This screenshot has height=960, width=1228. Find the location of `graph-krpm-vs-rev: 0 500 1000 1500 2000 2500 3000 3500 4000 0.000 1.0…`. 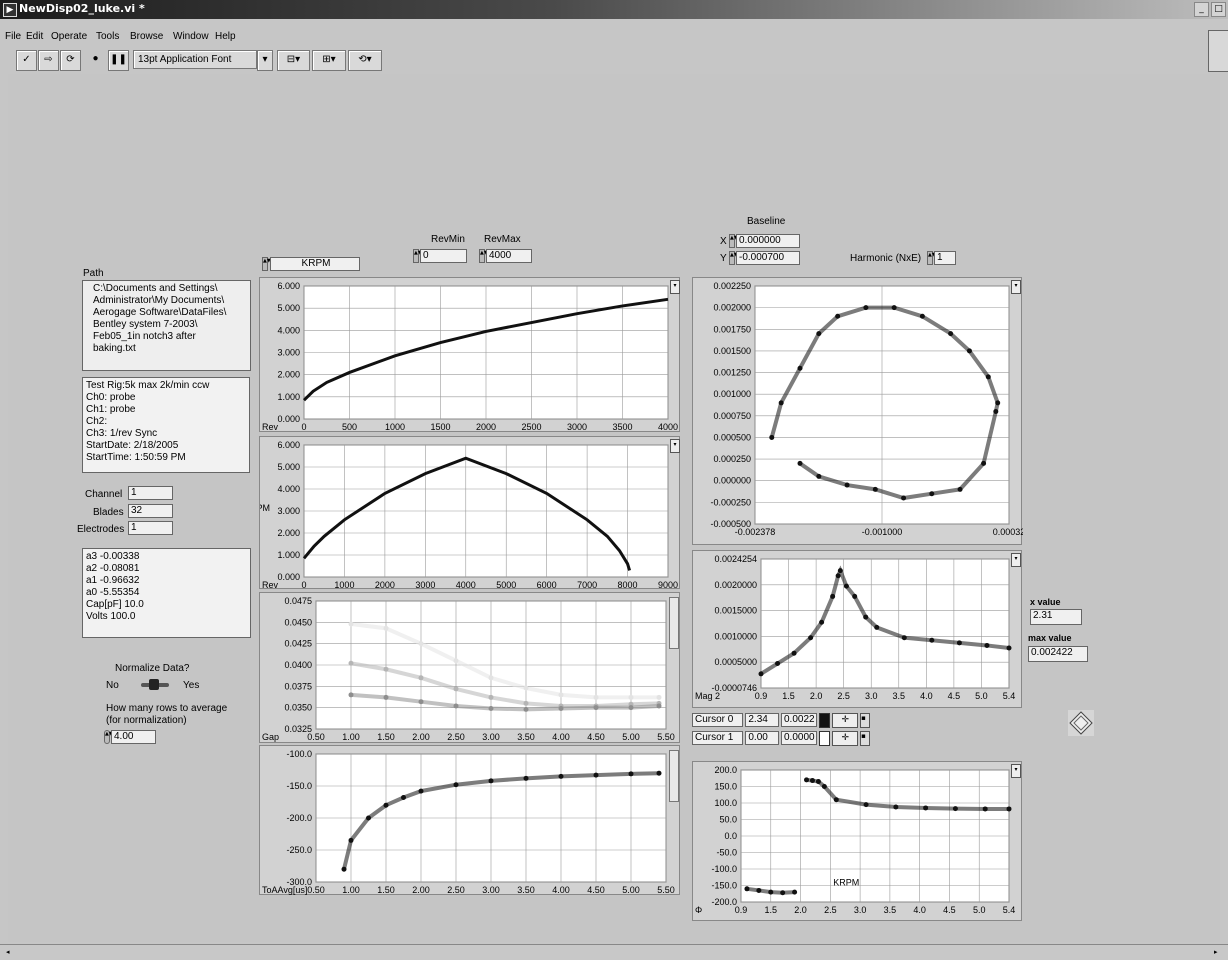

graph-krpm-vs-rev: 0 500 1000 1500 2000 2500 3000 3500 4000 0.000 1.0… is located at coordinates (469, 354).